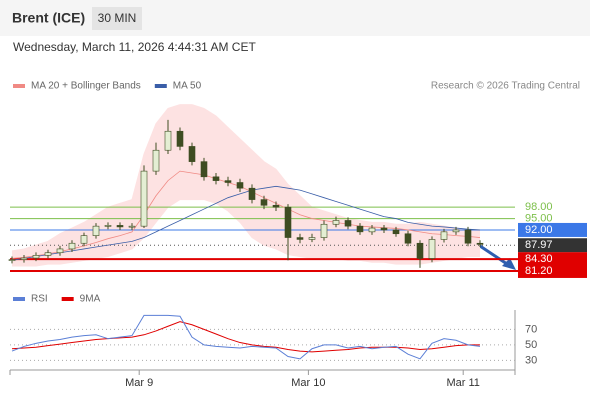 This screenshot has height=400, width=590. I want to click on x-tick-label: Mar 11, so click(462, 383).